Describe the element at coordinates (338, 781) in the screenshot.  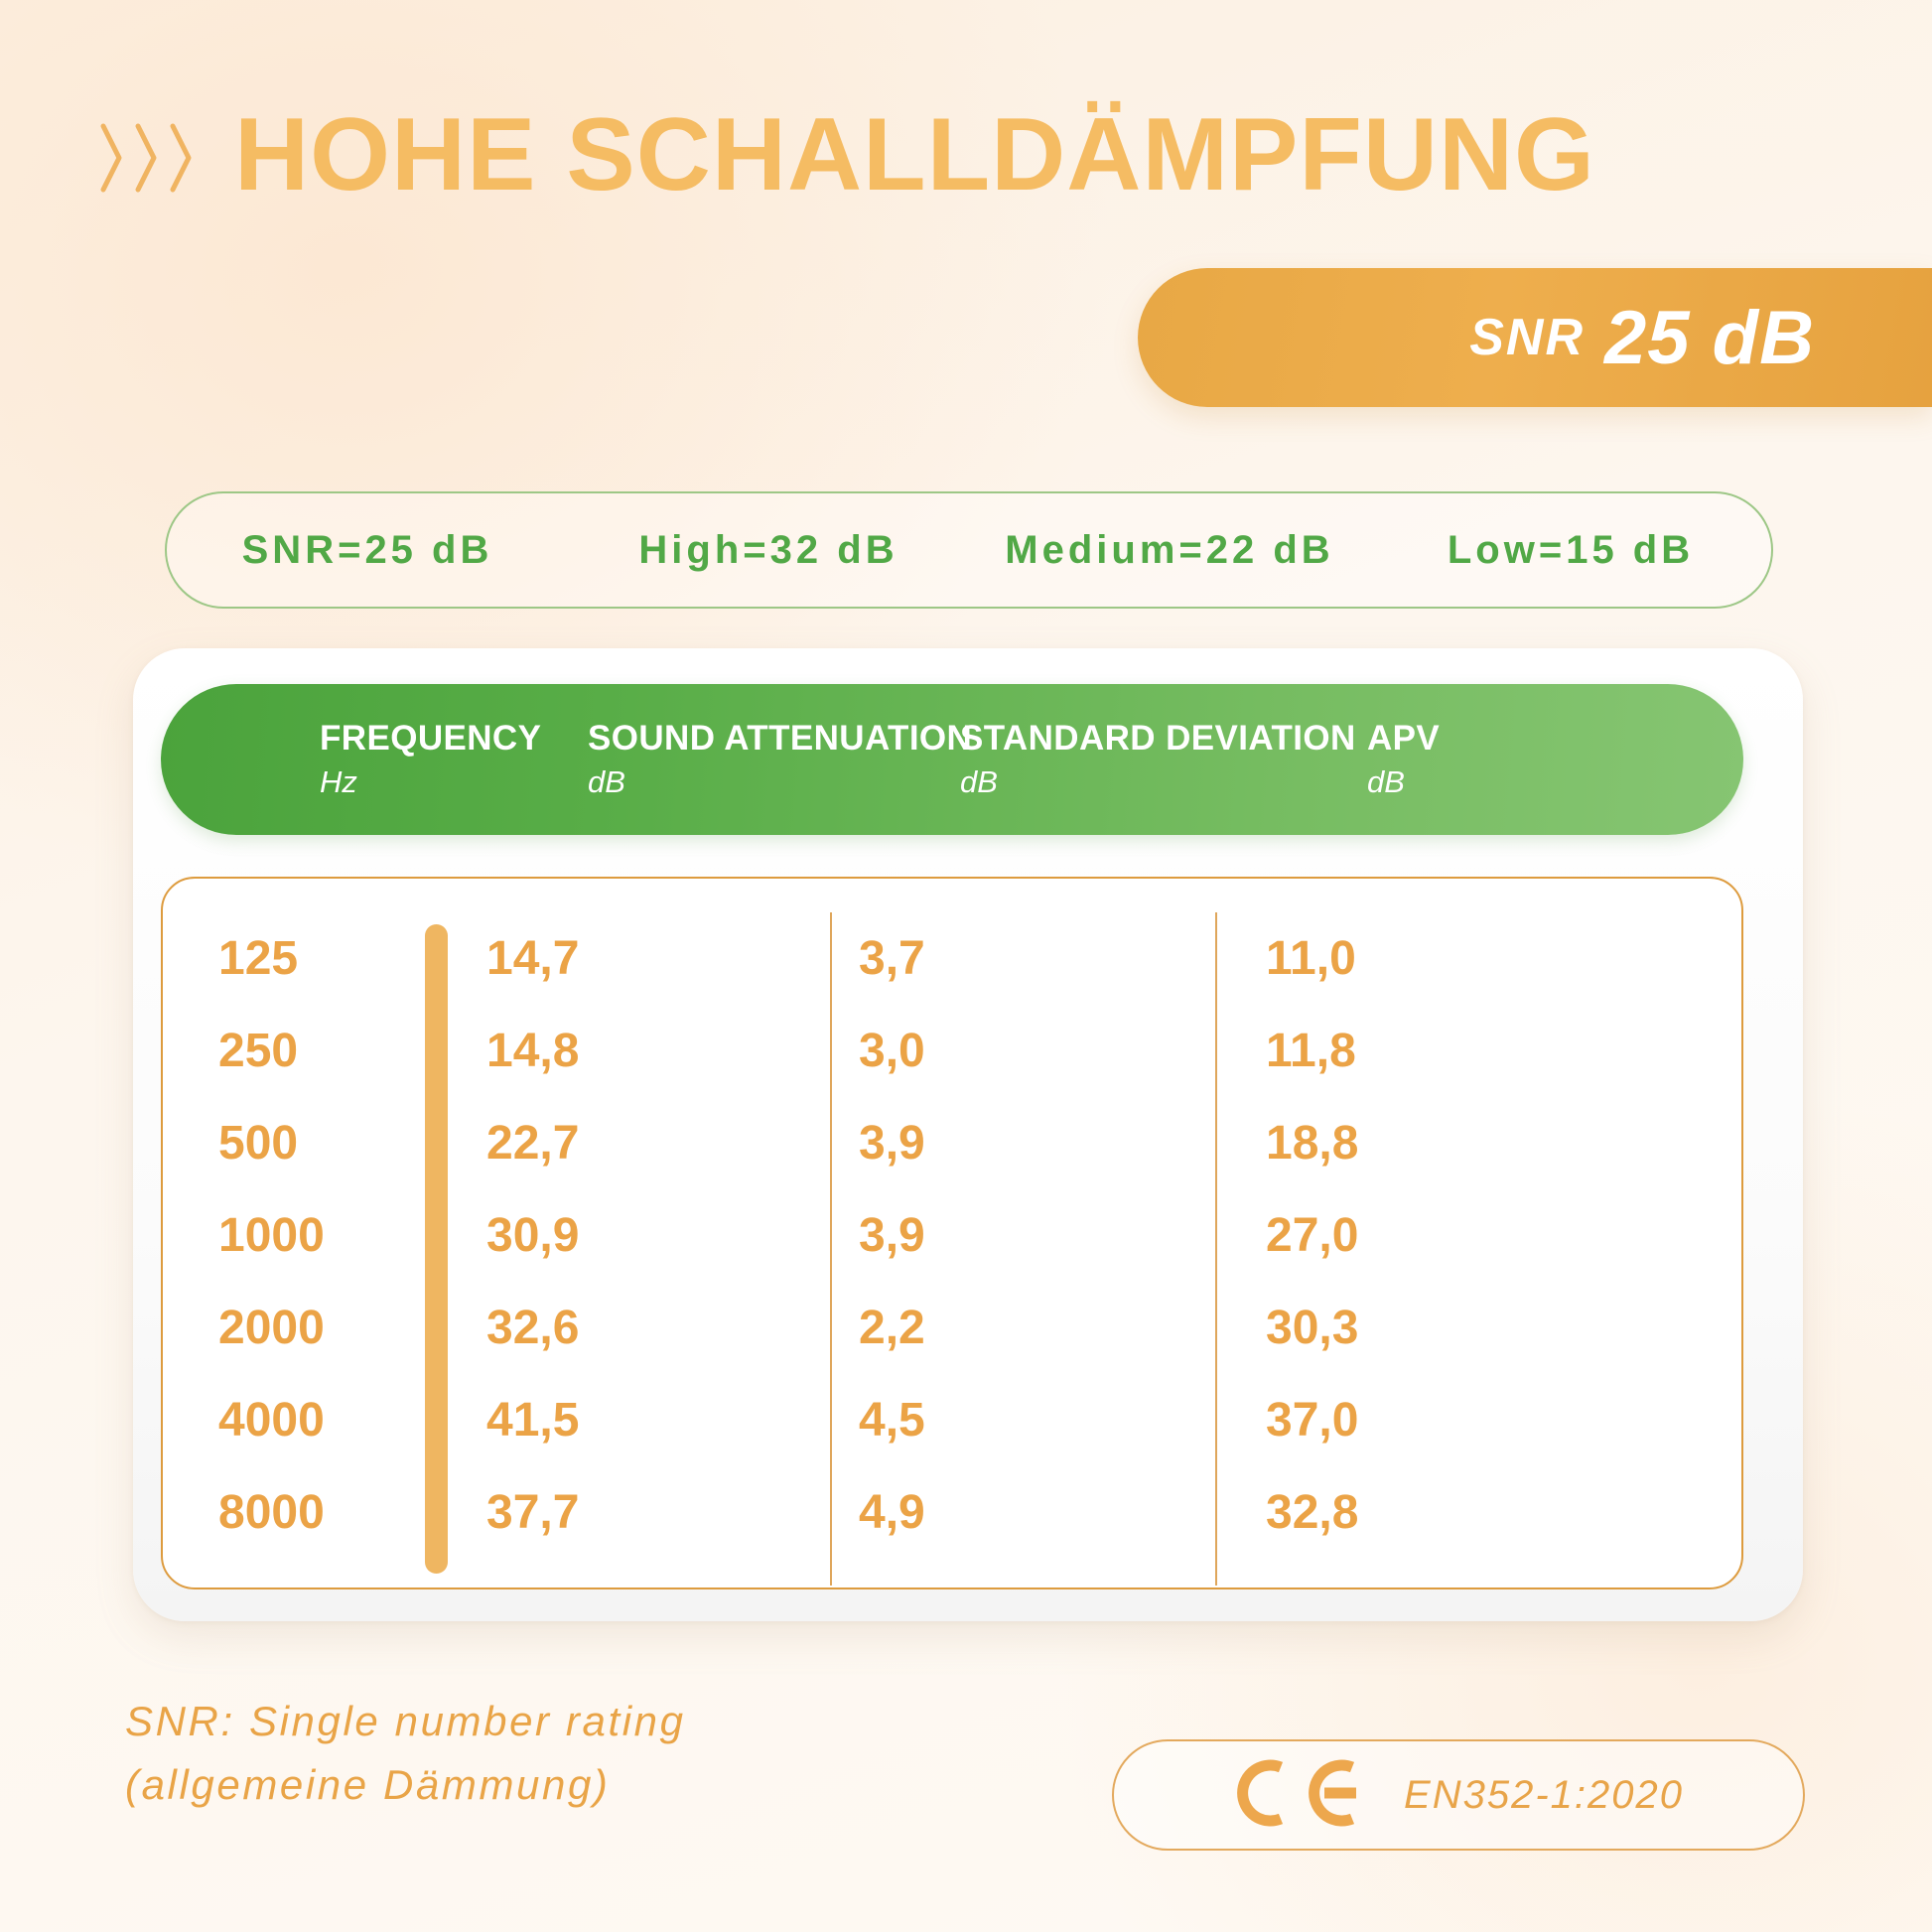
I see `table-header-frequency-unit: Hz` at that location.